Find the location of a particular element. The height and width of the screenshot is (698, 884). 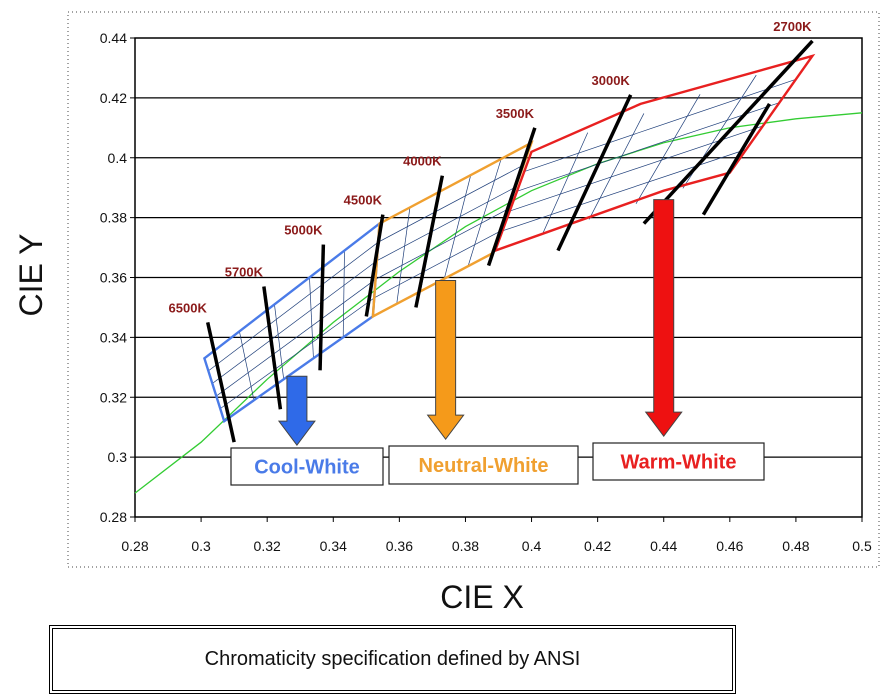

x-tick-label: 0.46 is located at coordinates (729, 546).